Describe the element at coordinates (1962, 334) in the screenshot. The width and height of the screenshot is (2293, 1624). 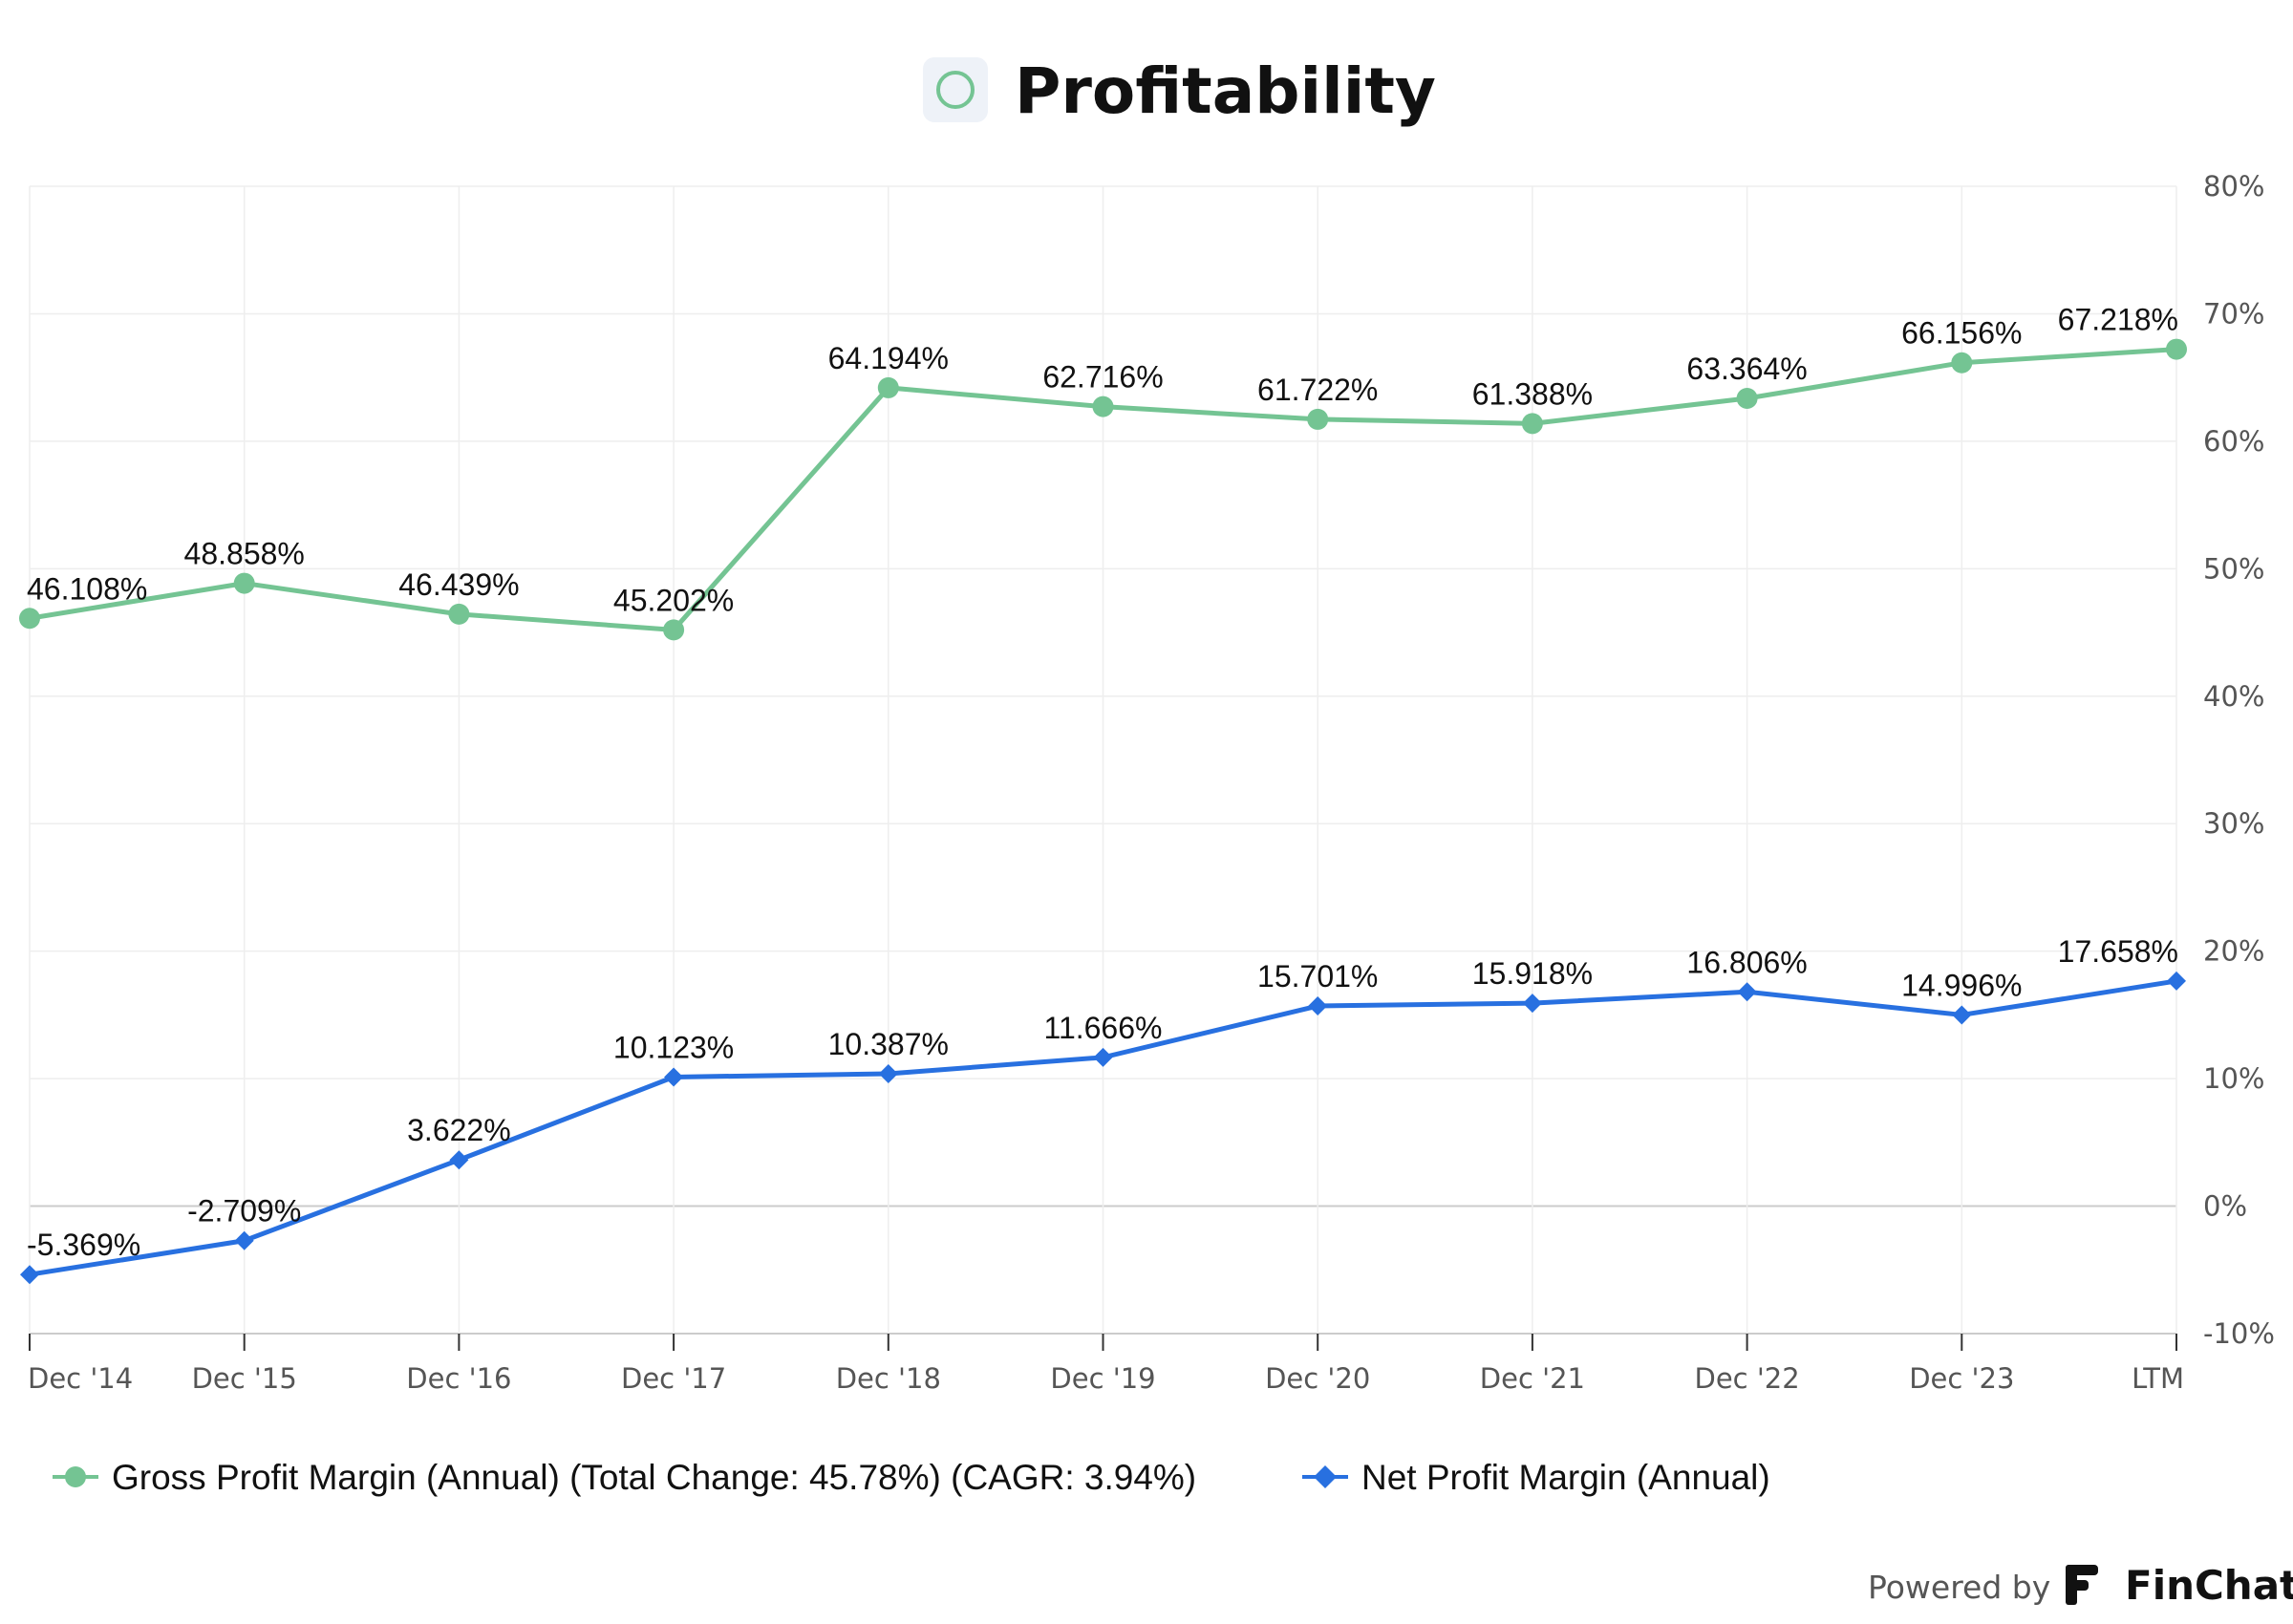
I see `data-label-gross: 66.156%` at that location.